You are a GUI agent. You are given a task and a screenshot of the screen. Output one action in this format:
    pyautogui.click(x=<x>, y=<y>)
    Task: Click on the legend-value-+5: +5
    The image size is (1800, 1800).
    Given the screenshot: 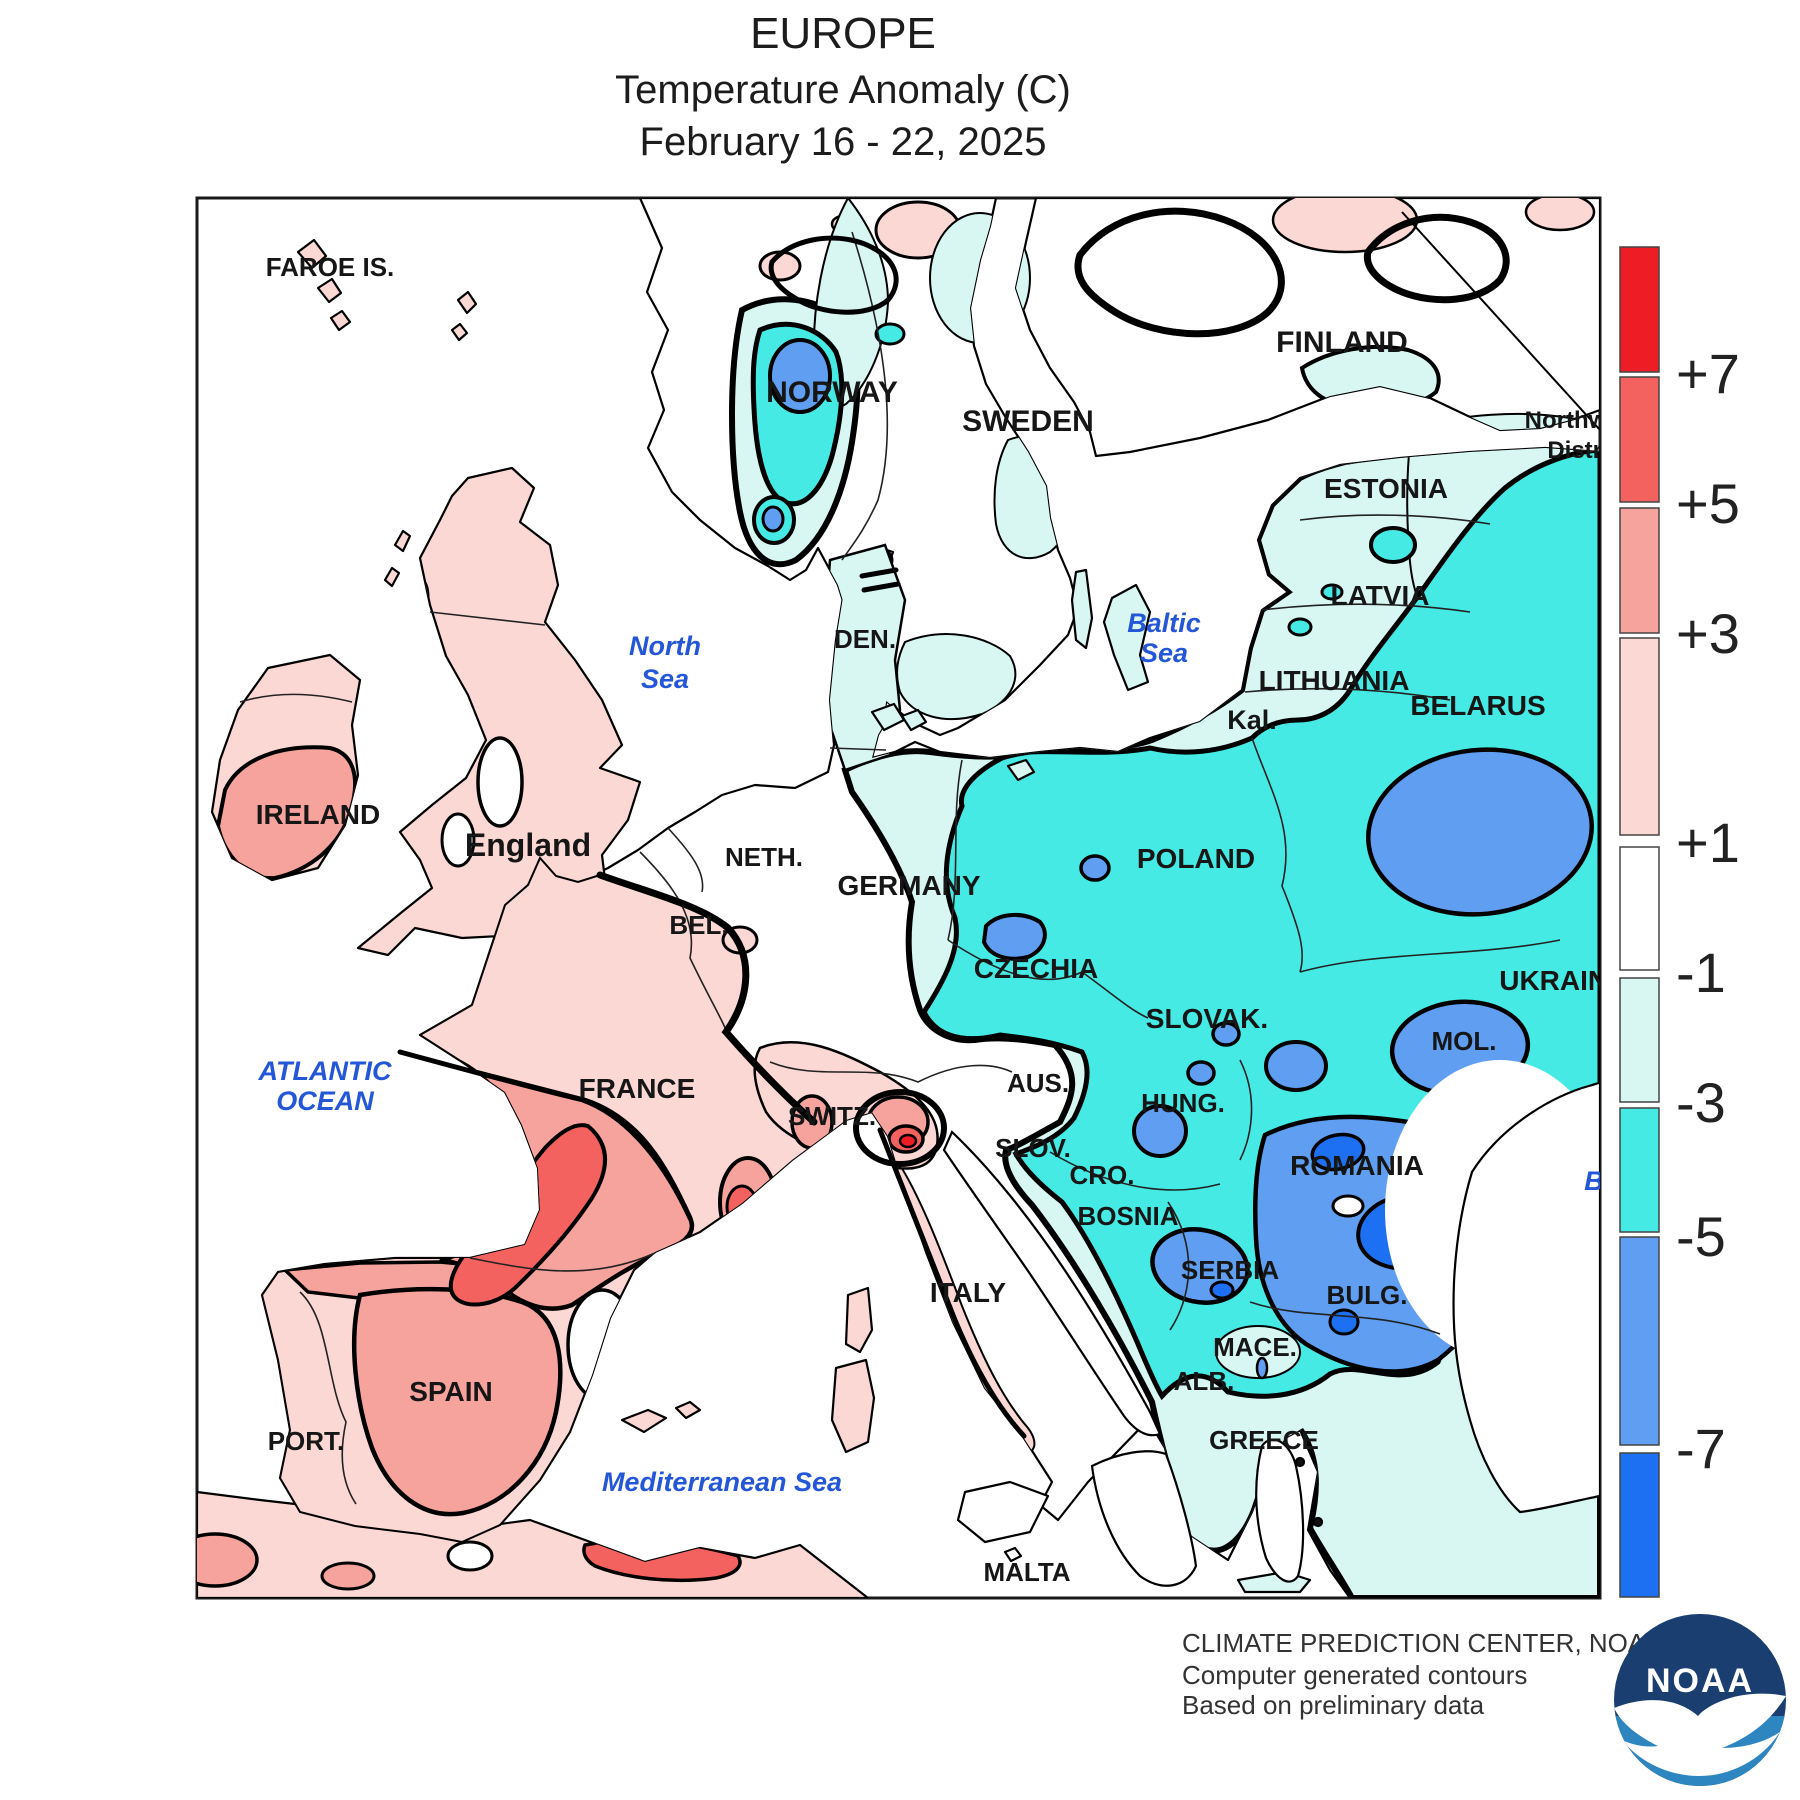 What is the action you would take?
    pyautogui.click(x=1708, y=503)
    